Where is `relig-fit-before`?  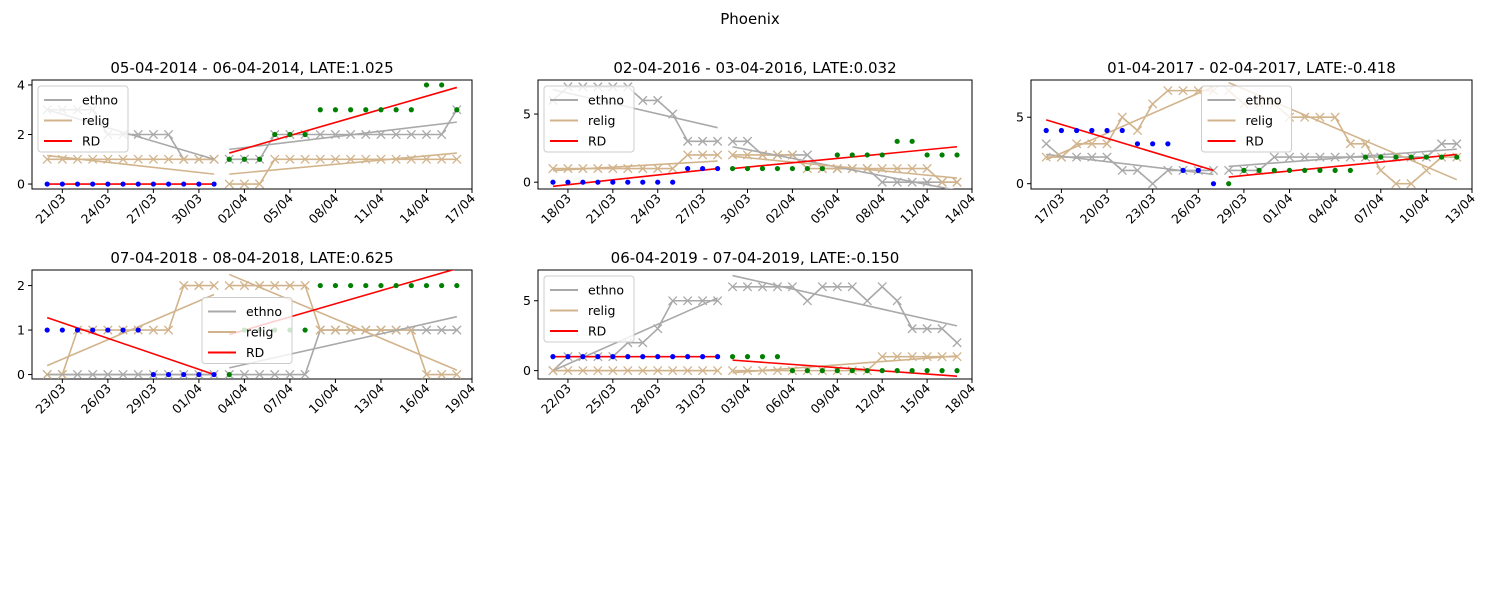 relig-fit-before is located at coordinates (130, 330).